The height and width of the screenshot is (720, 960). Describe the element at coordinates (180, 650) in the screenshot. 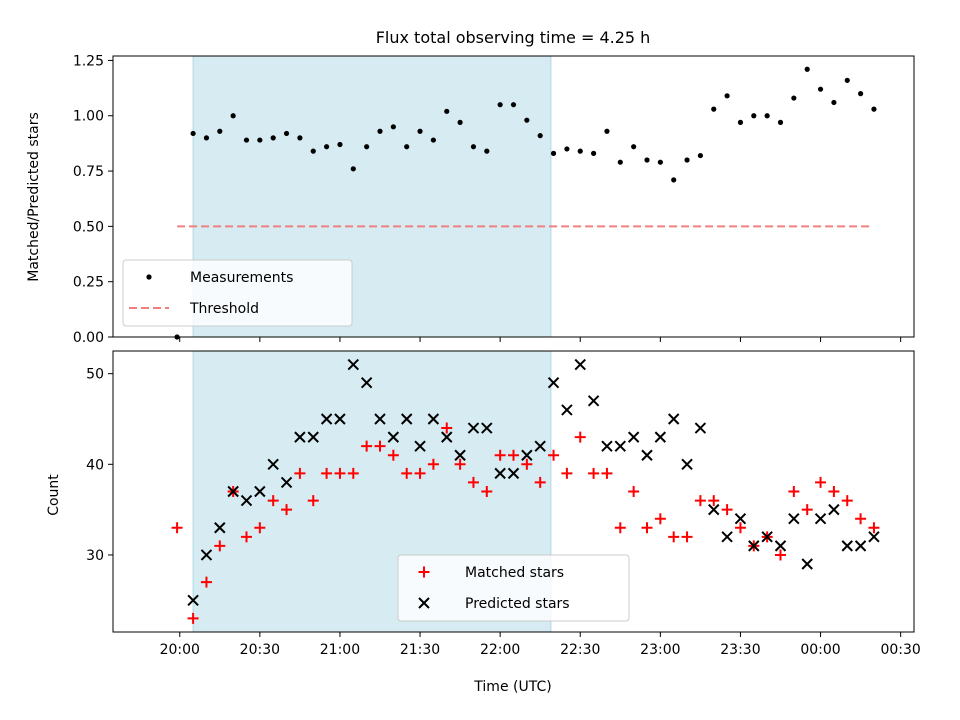

I see `x-tick-label: 20:00` at that location.